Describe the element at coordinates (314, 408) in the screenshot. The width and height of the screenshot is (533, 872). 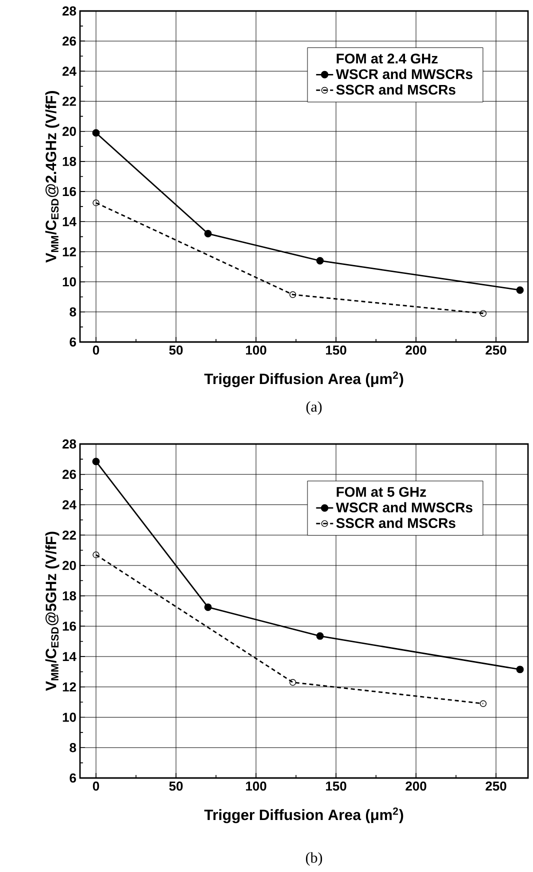
I see `text: (a)` at that location.